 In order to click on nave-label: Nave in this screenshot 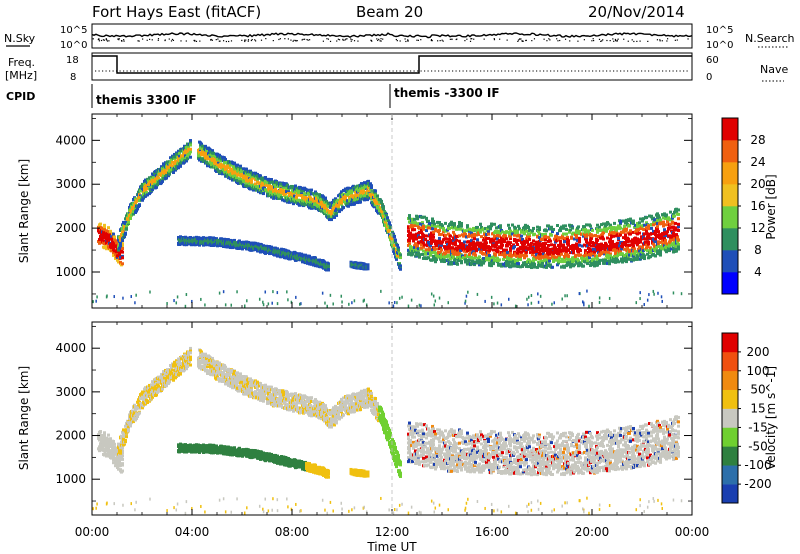, I will do `click(774, 69)`.